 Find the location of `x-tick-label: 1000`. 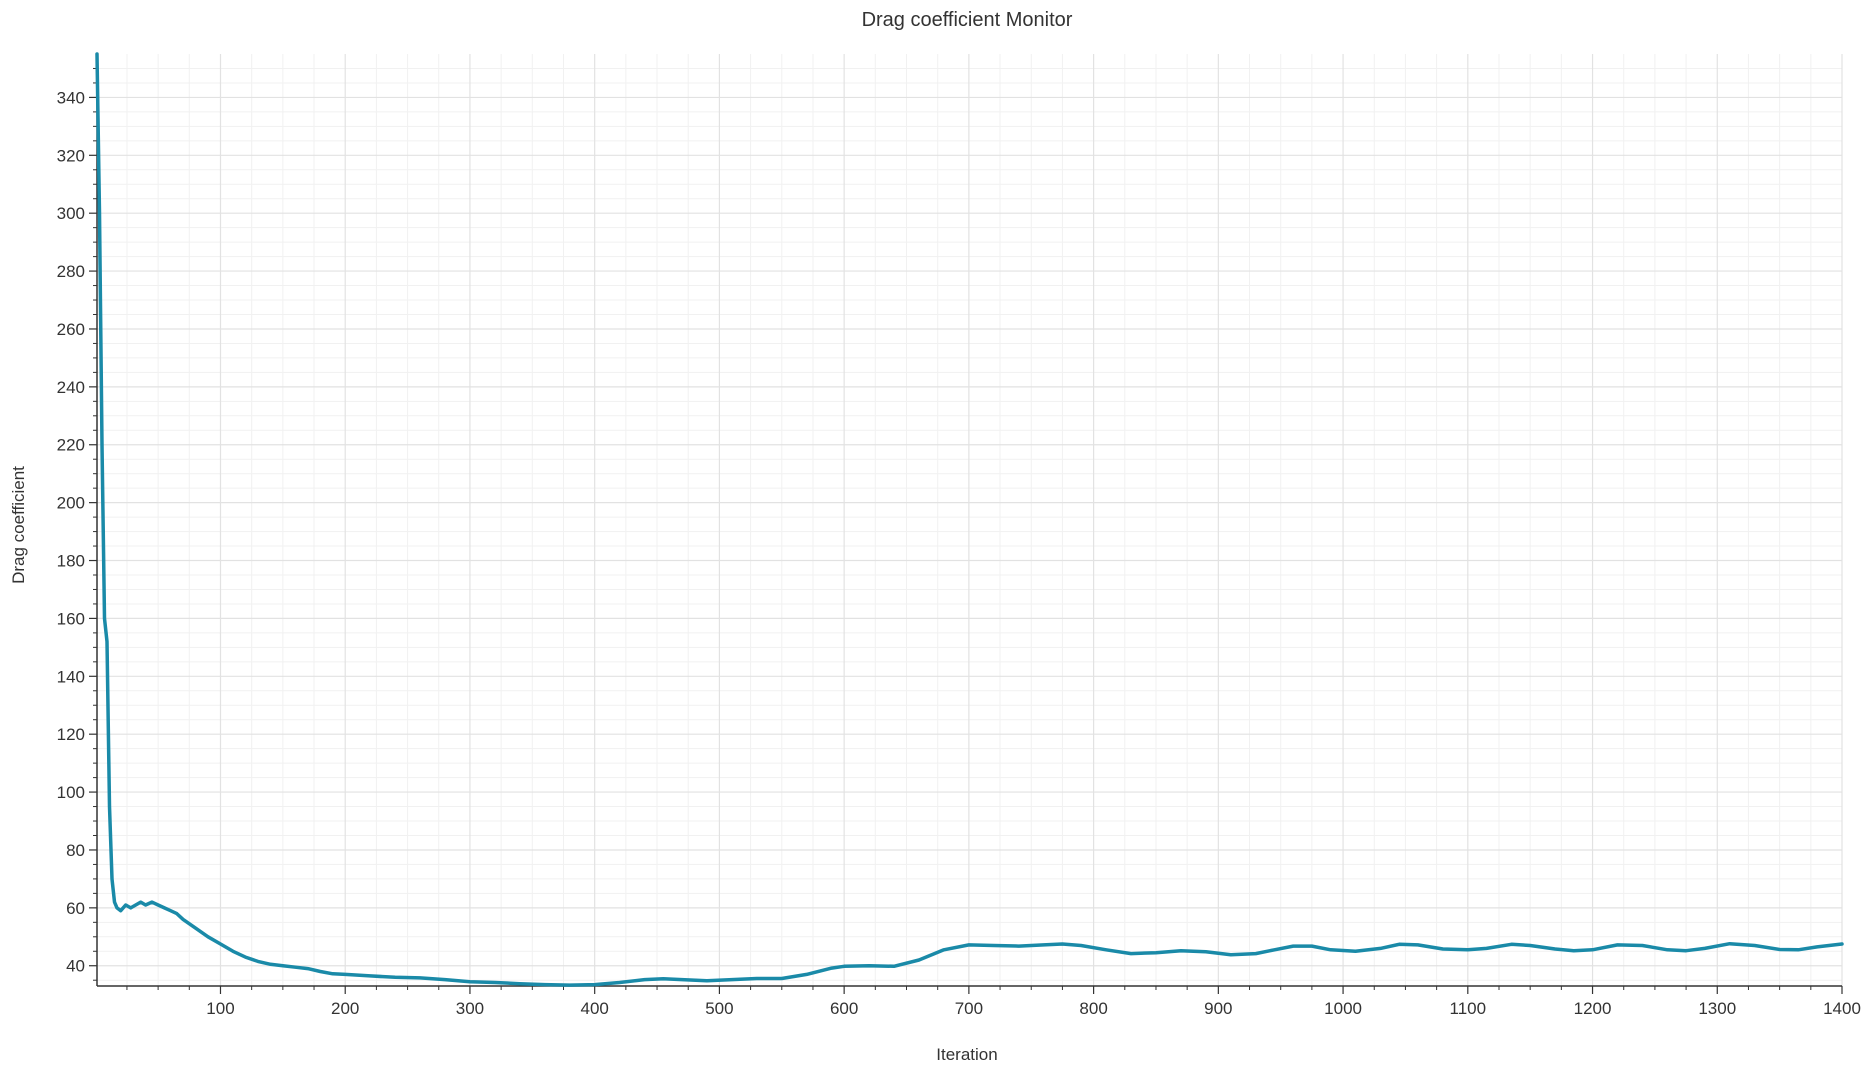

x-tick-label: 1000 is located at coordinates (1343, 1008).